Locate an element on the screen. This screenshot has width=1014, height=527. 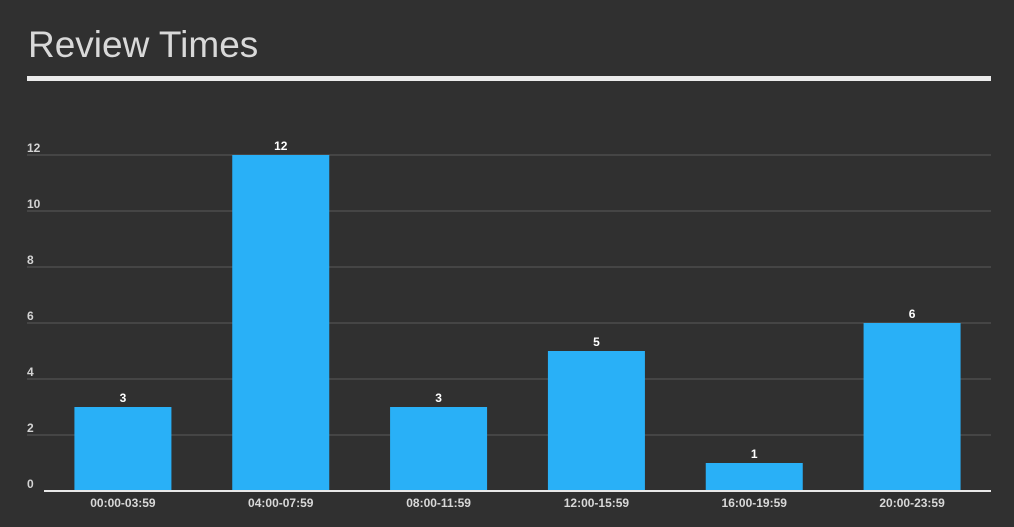
x-tick-label: 12:00-15:59 is located at coordinates (597, 503).